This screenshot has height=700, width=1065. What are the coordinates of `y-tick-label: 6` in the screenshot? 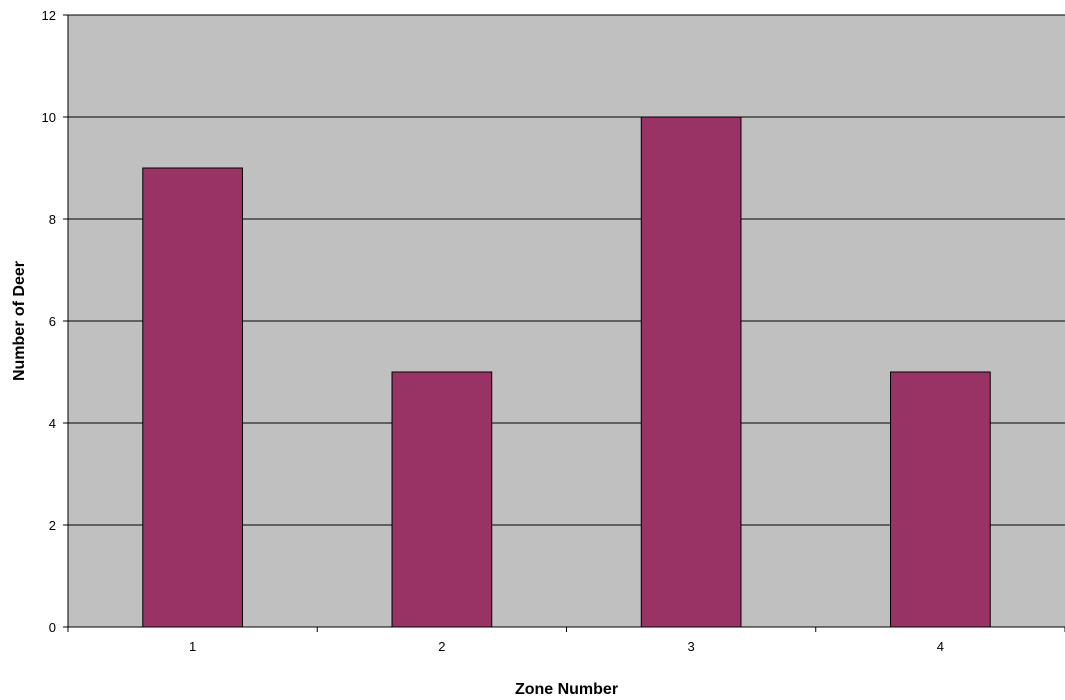 It's located at (52, 321).